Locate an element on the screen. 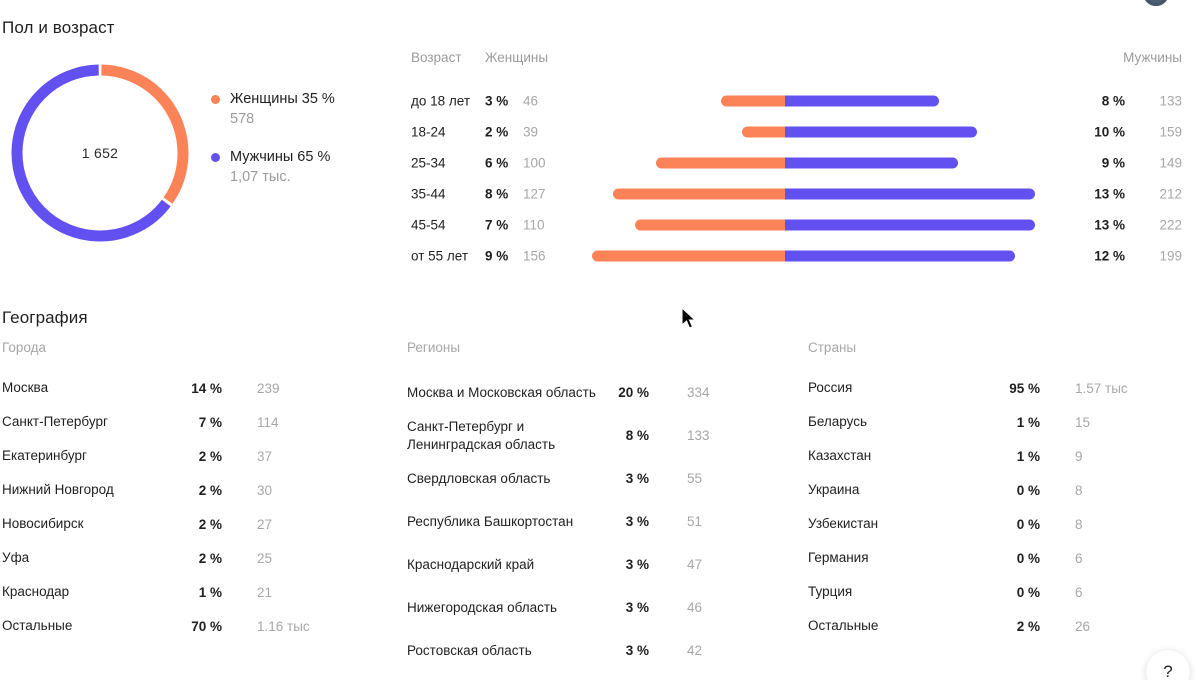 This screenshot has width=1197, height=680. donut-center-total: 1 652 is located at coordinates (100, 153).